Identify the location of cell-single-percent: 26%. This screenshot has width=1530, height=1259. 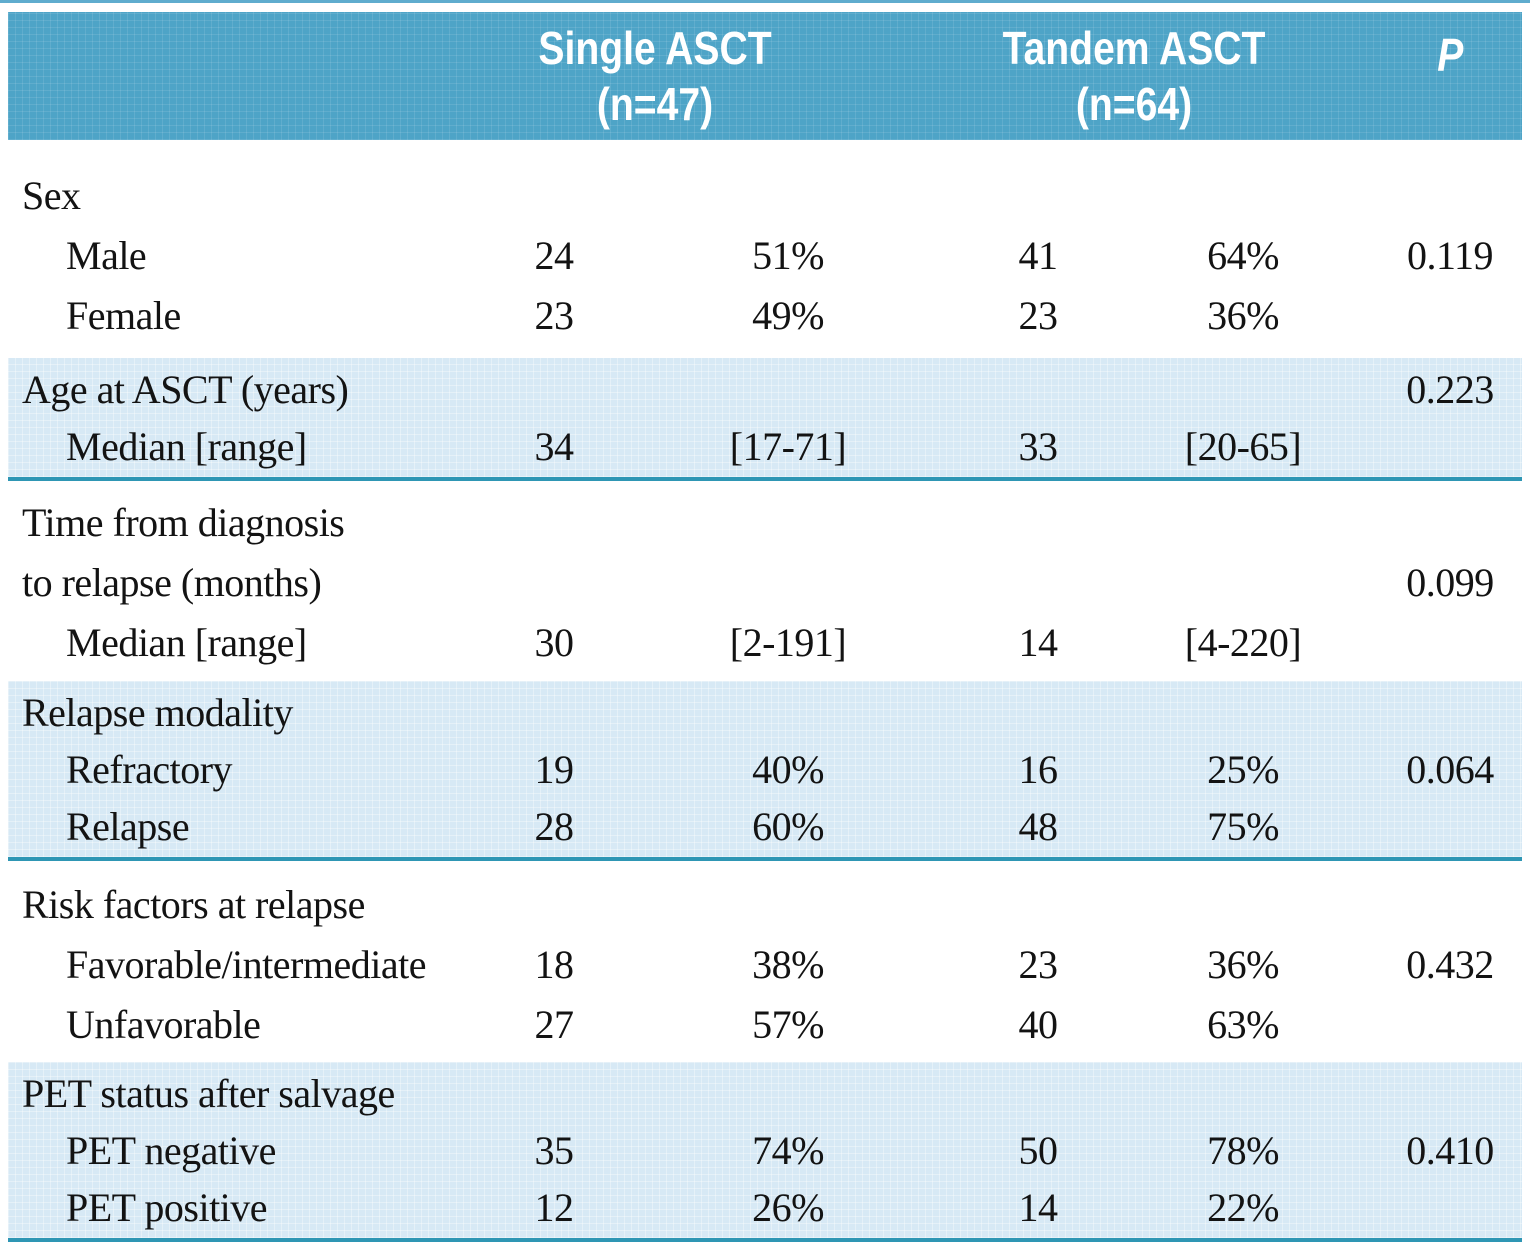
(788, 1207).